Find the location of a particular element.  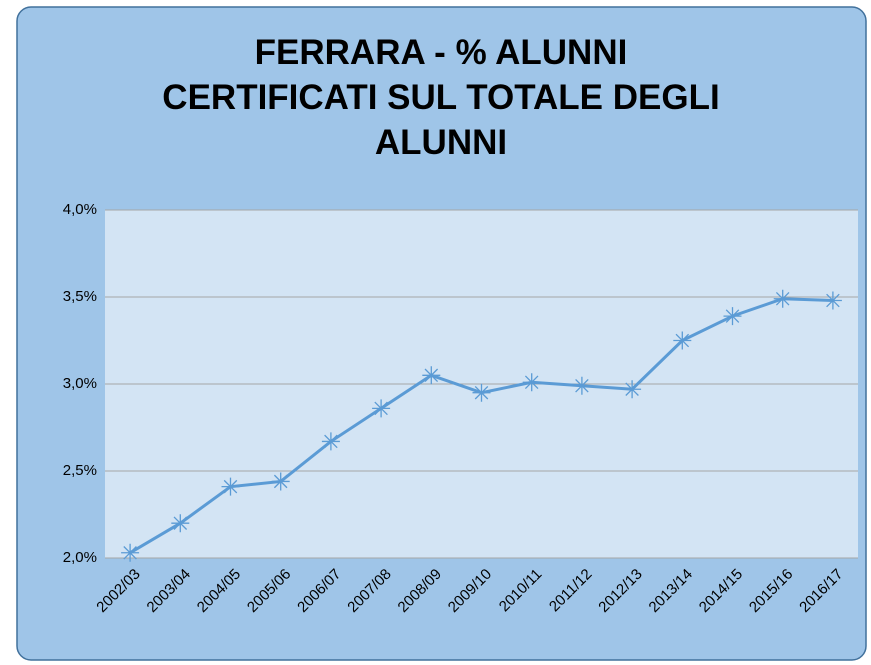

y-tick-label: 4,0% is located at coordinates (80, 209).